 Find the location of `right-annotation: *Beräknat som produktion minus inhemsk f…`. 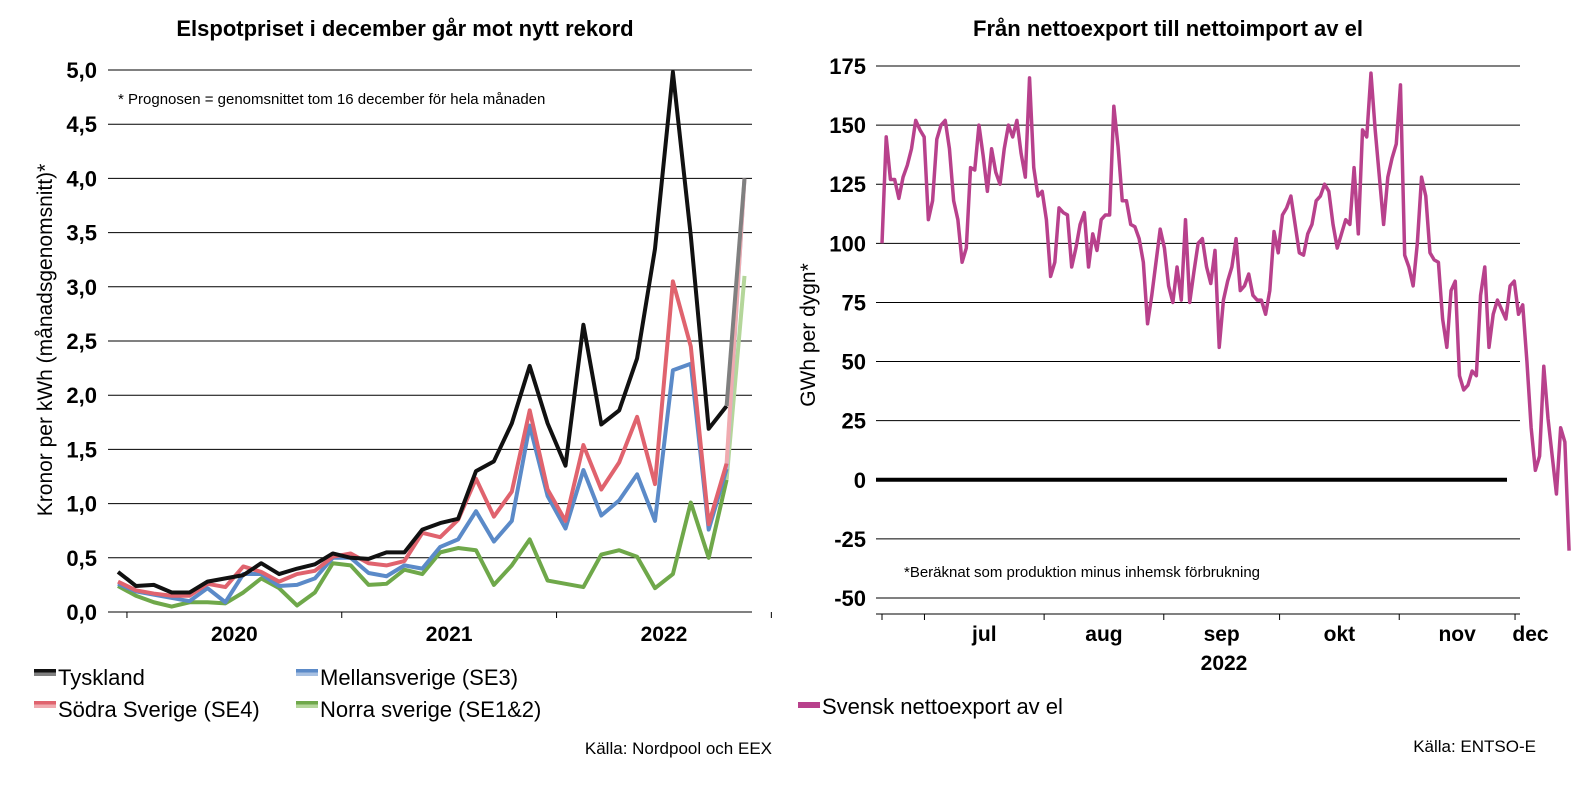

right-annotation: *Beräknat som produktion minus inhemsk f… is located at coordinates (1082, 572).